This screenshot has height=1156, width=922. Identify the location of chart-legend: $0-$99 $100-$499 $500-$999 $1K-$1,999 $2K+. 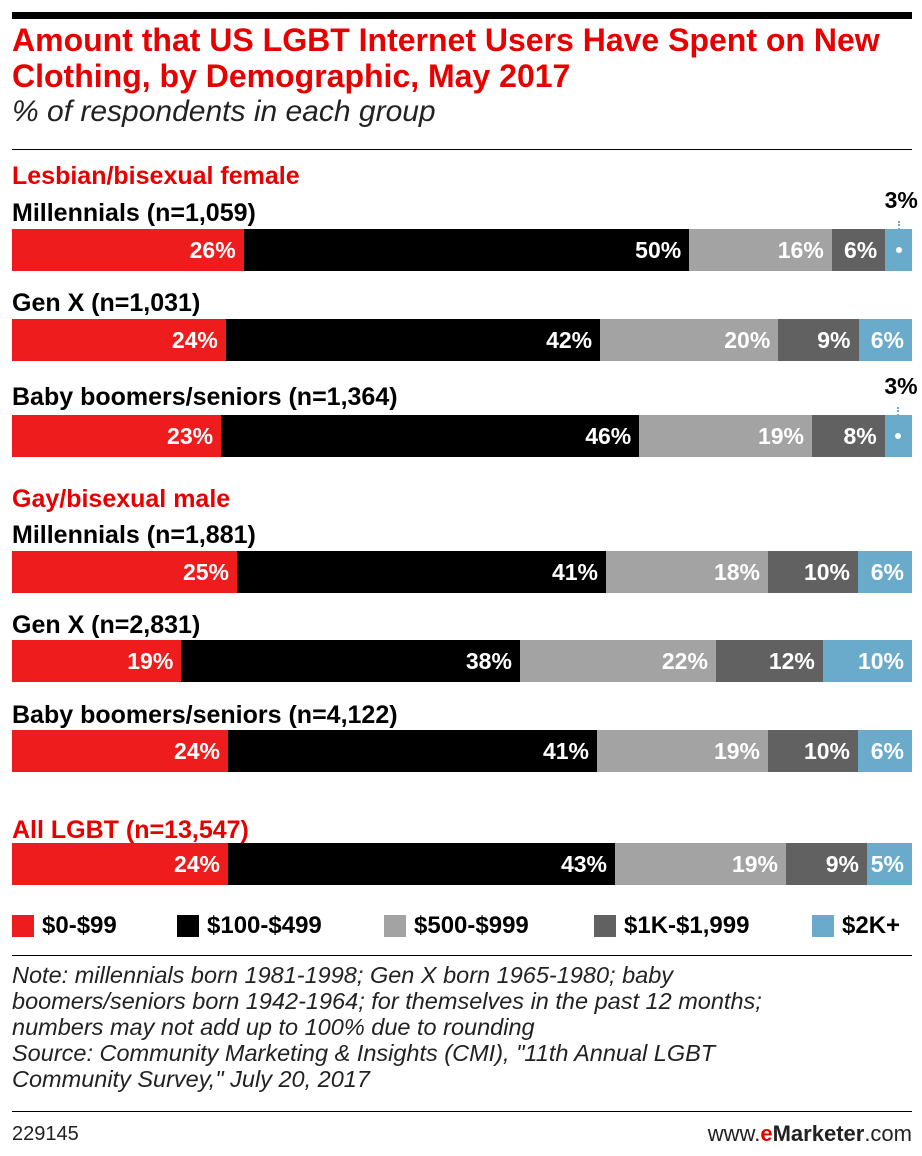
(462, 926).